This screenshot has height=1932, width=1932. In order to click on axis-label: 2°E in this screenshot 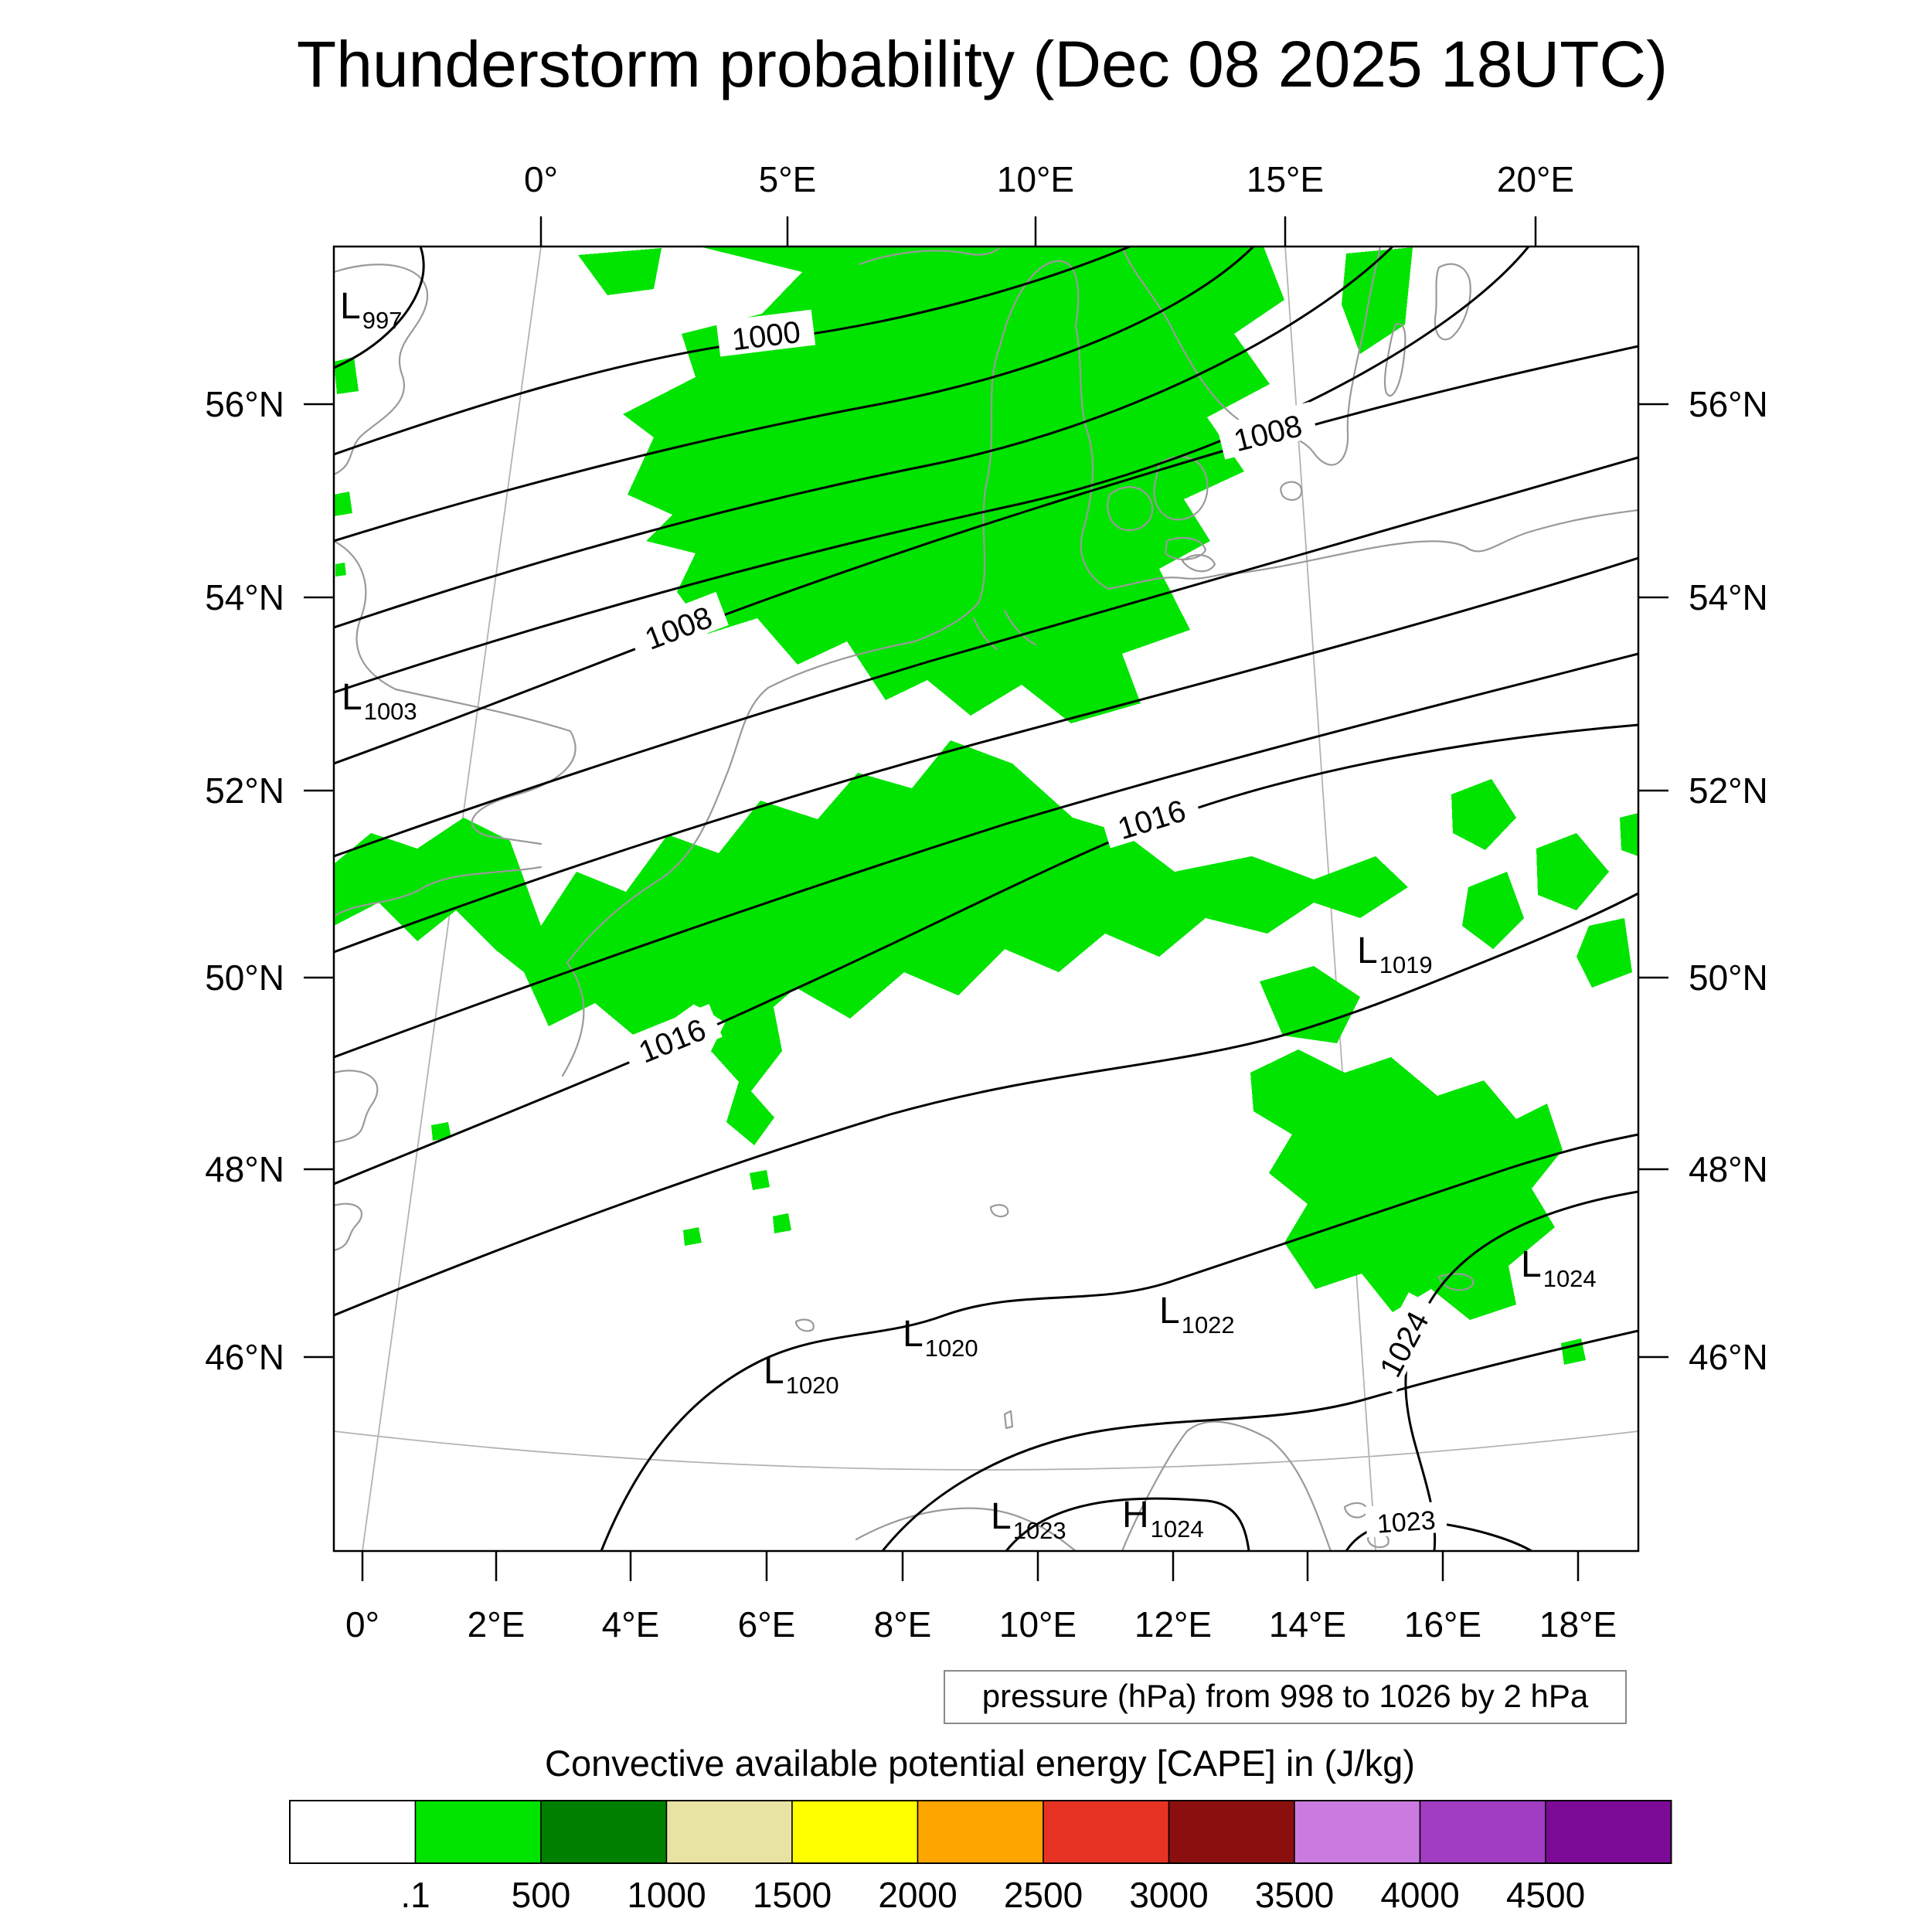, I will do `click(497, 1625)`.